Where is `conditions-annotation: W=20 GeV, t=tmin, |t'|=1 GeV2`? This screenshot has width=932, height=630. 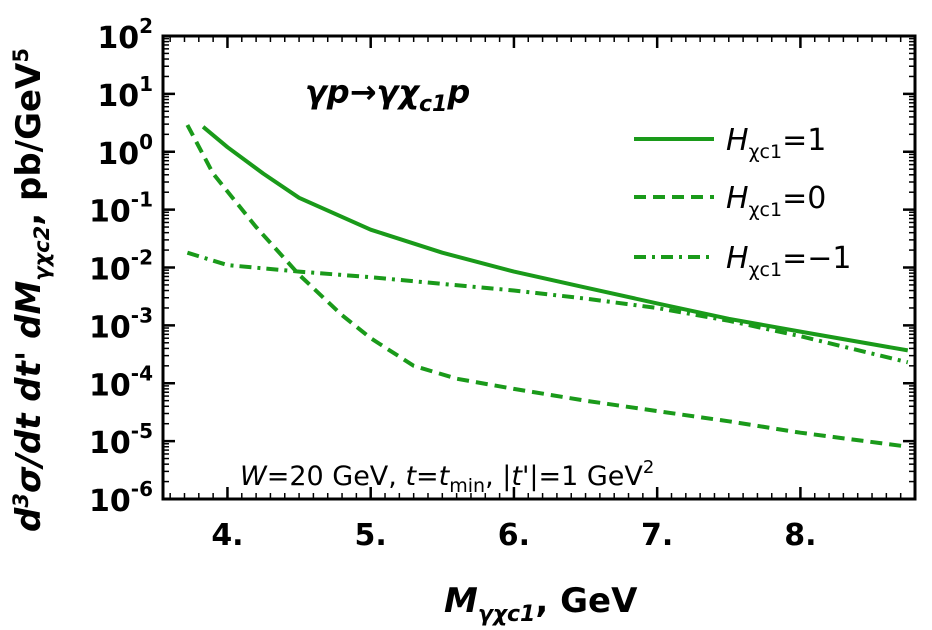 conditions-annotation: W=20 GeV, t=tmin, |t'|=1 GeV2 is located at coordinates (447, 477).